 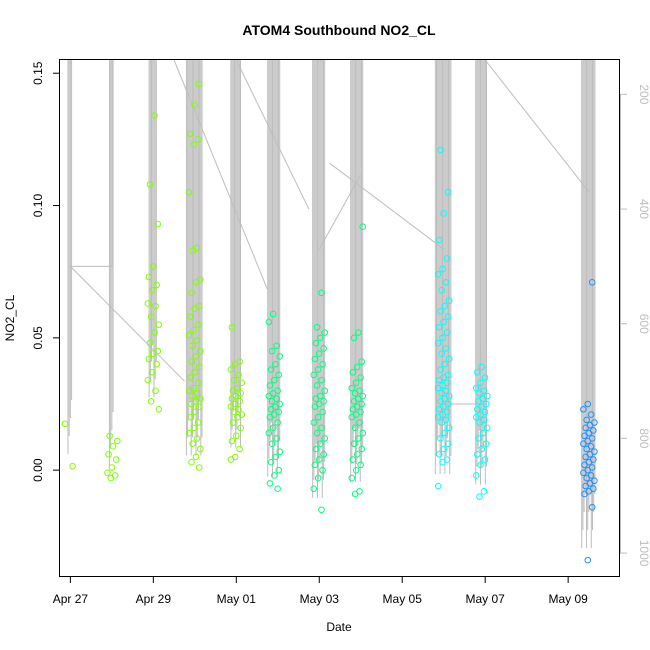 I want to click on y-axis-label: NO2_CL, so click(x=10, y=317).